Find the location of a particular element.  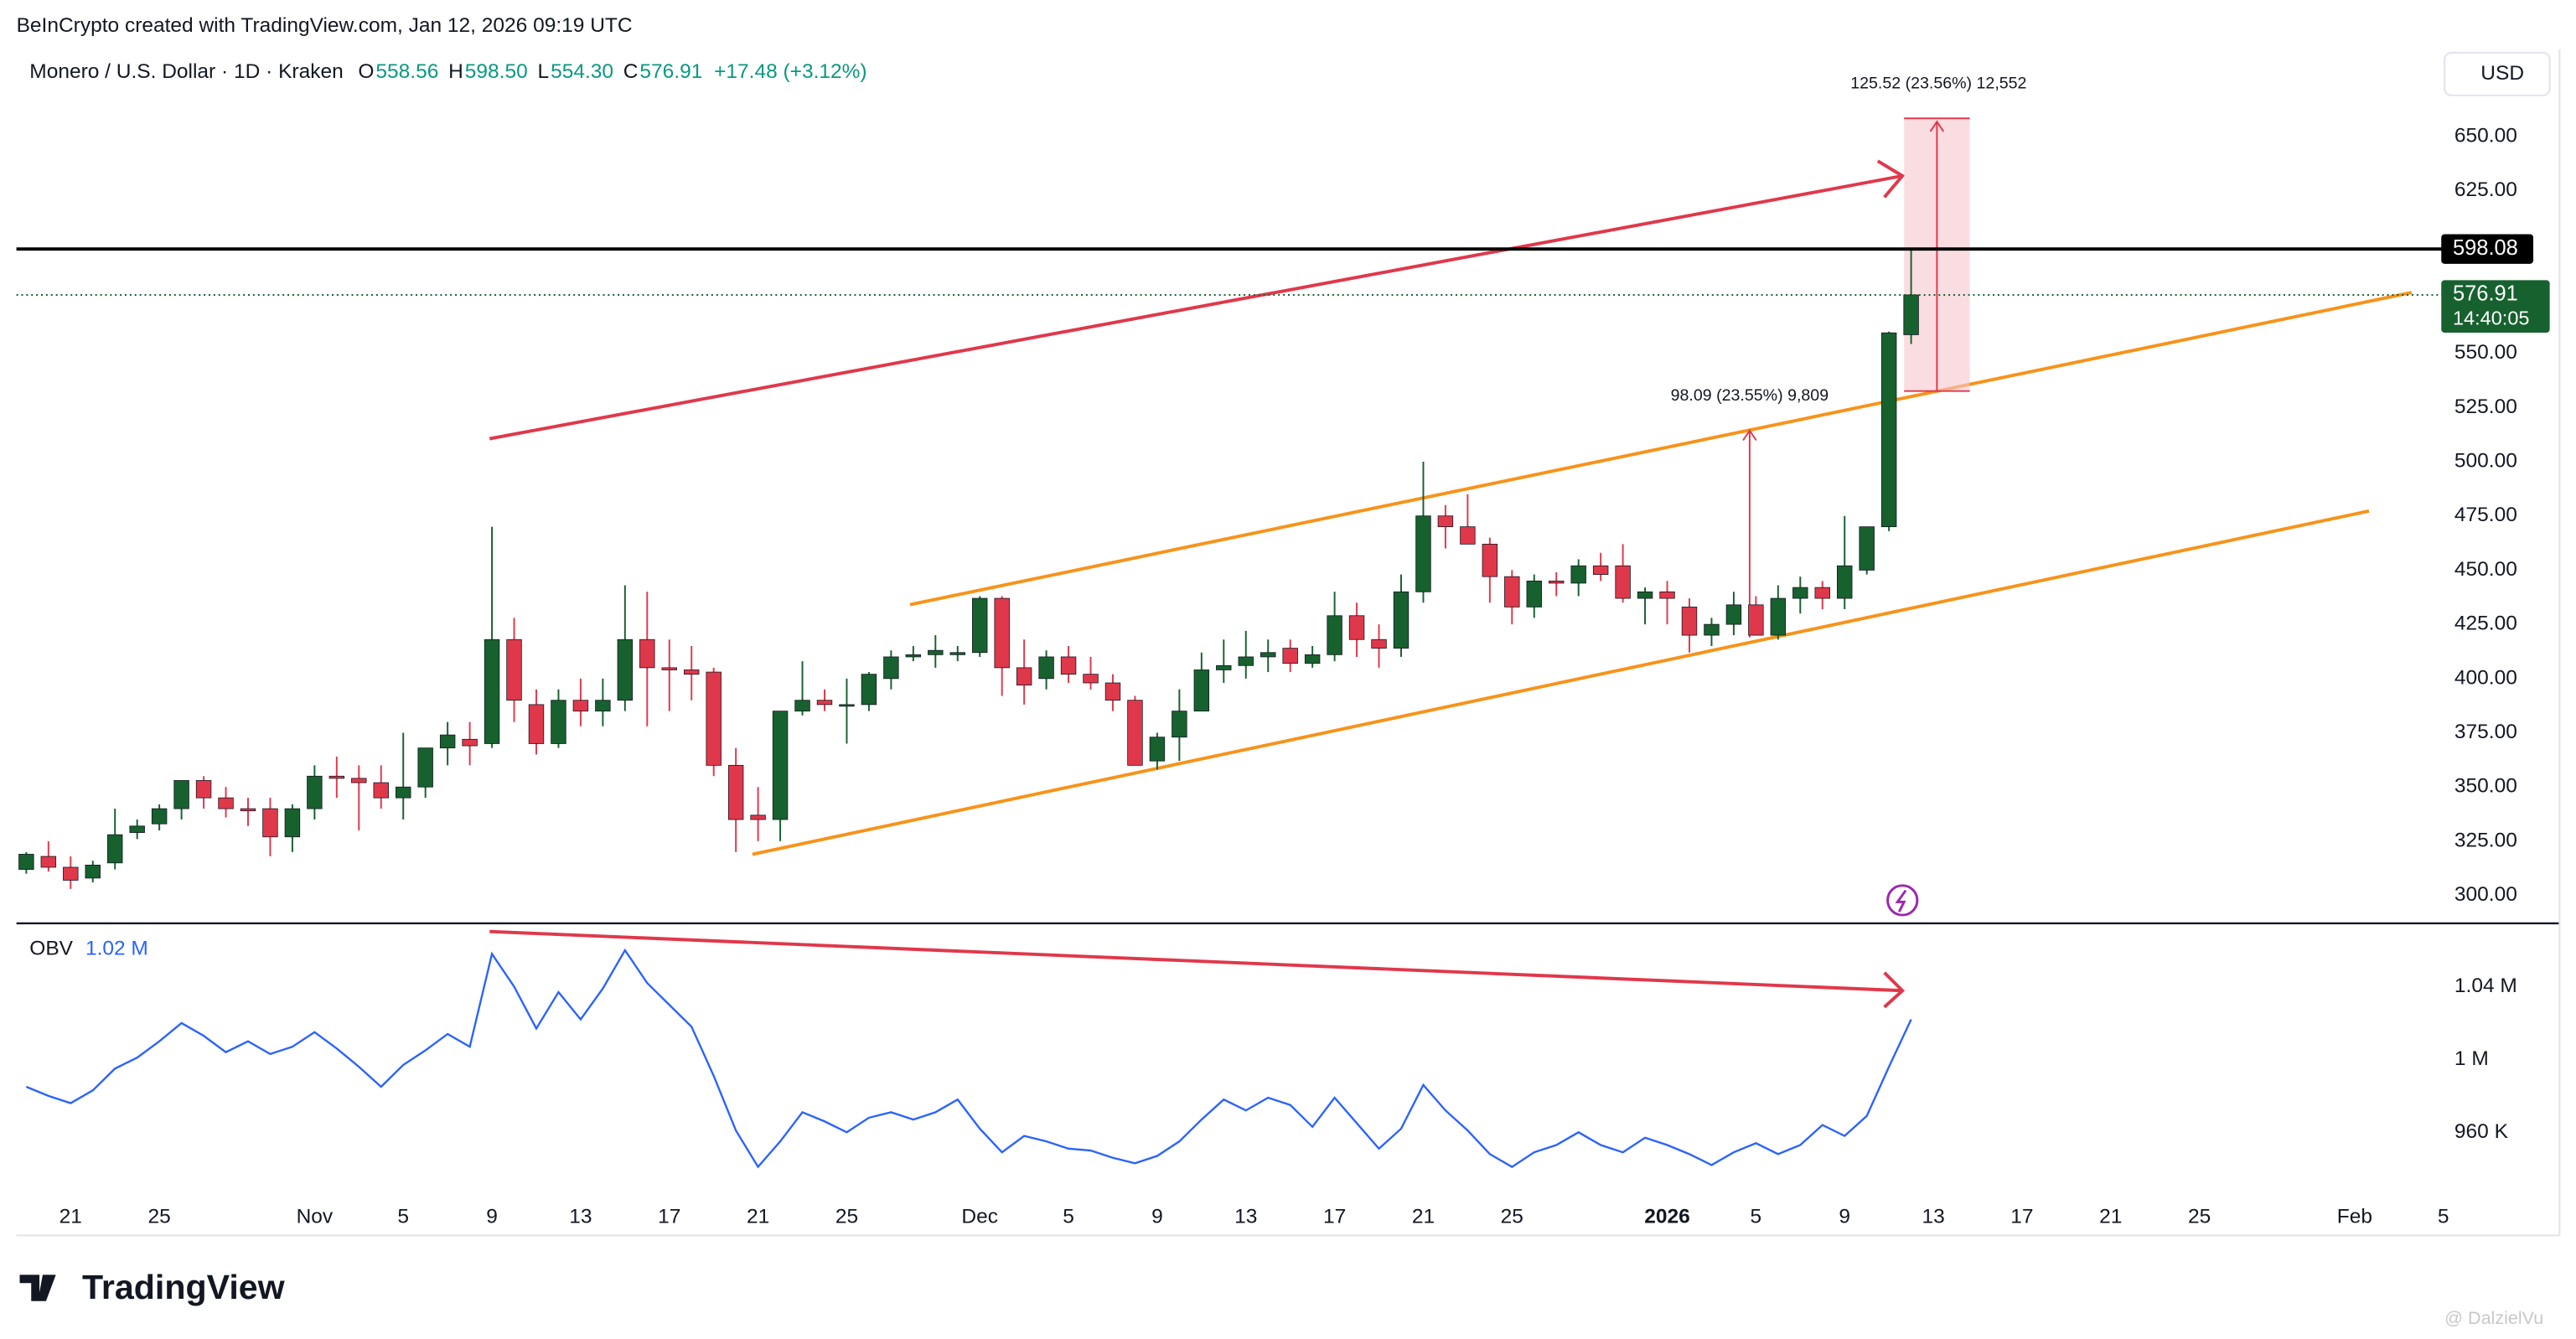

obv-trendline is located at coordinates (1196, 961).